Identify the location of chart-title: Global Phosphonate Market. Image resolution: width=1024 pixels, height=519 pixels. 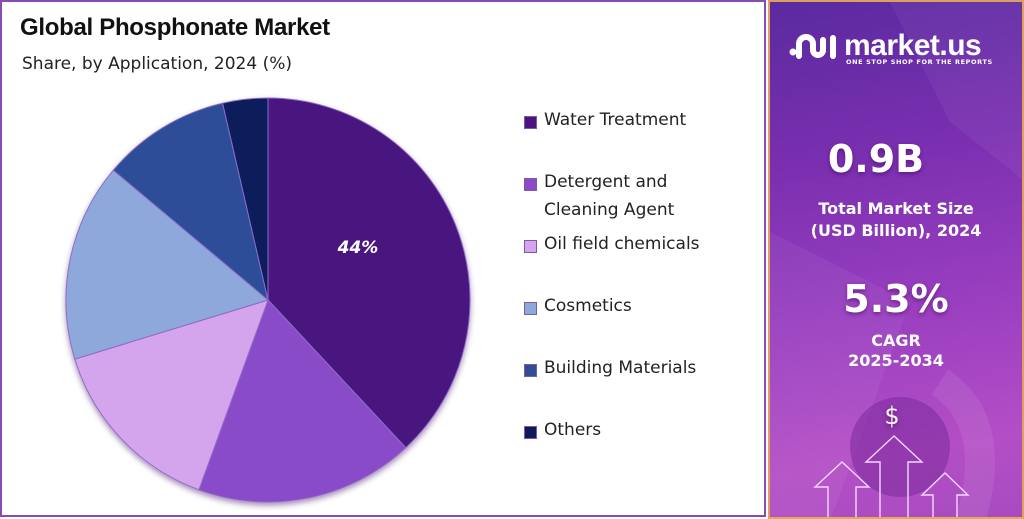
(175, 27).